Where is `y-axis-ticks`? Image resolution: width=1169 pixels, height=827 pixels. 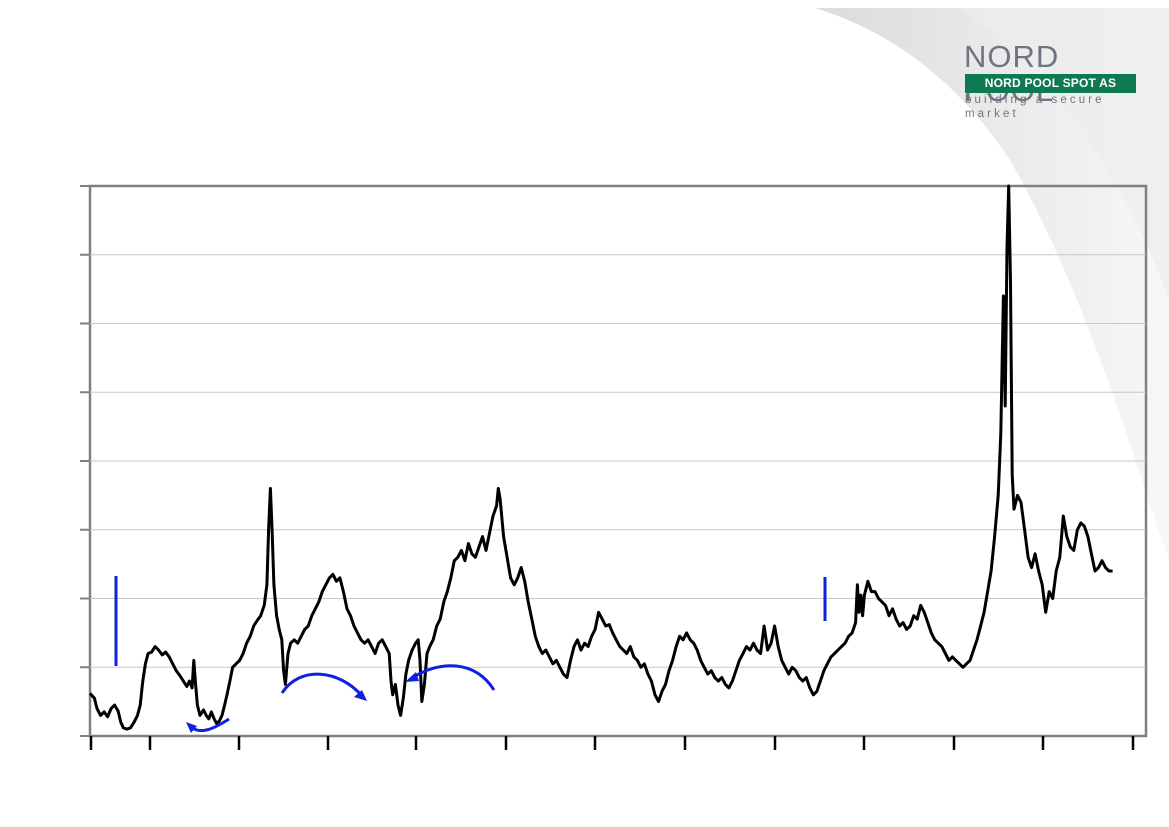 y-axis-ticks is located at coordinates (85, 461).